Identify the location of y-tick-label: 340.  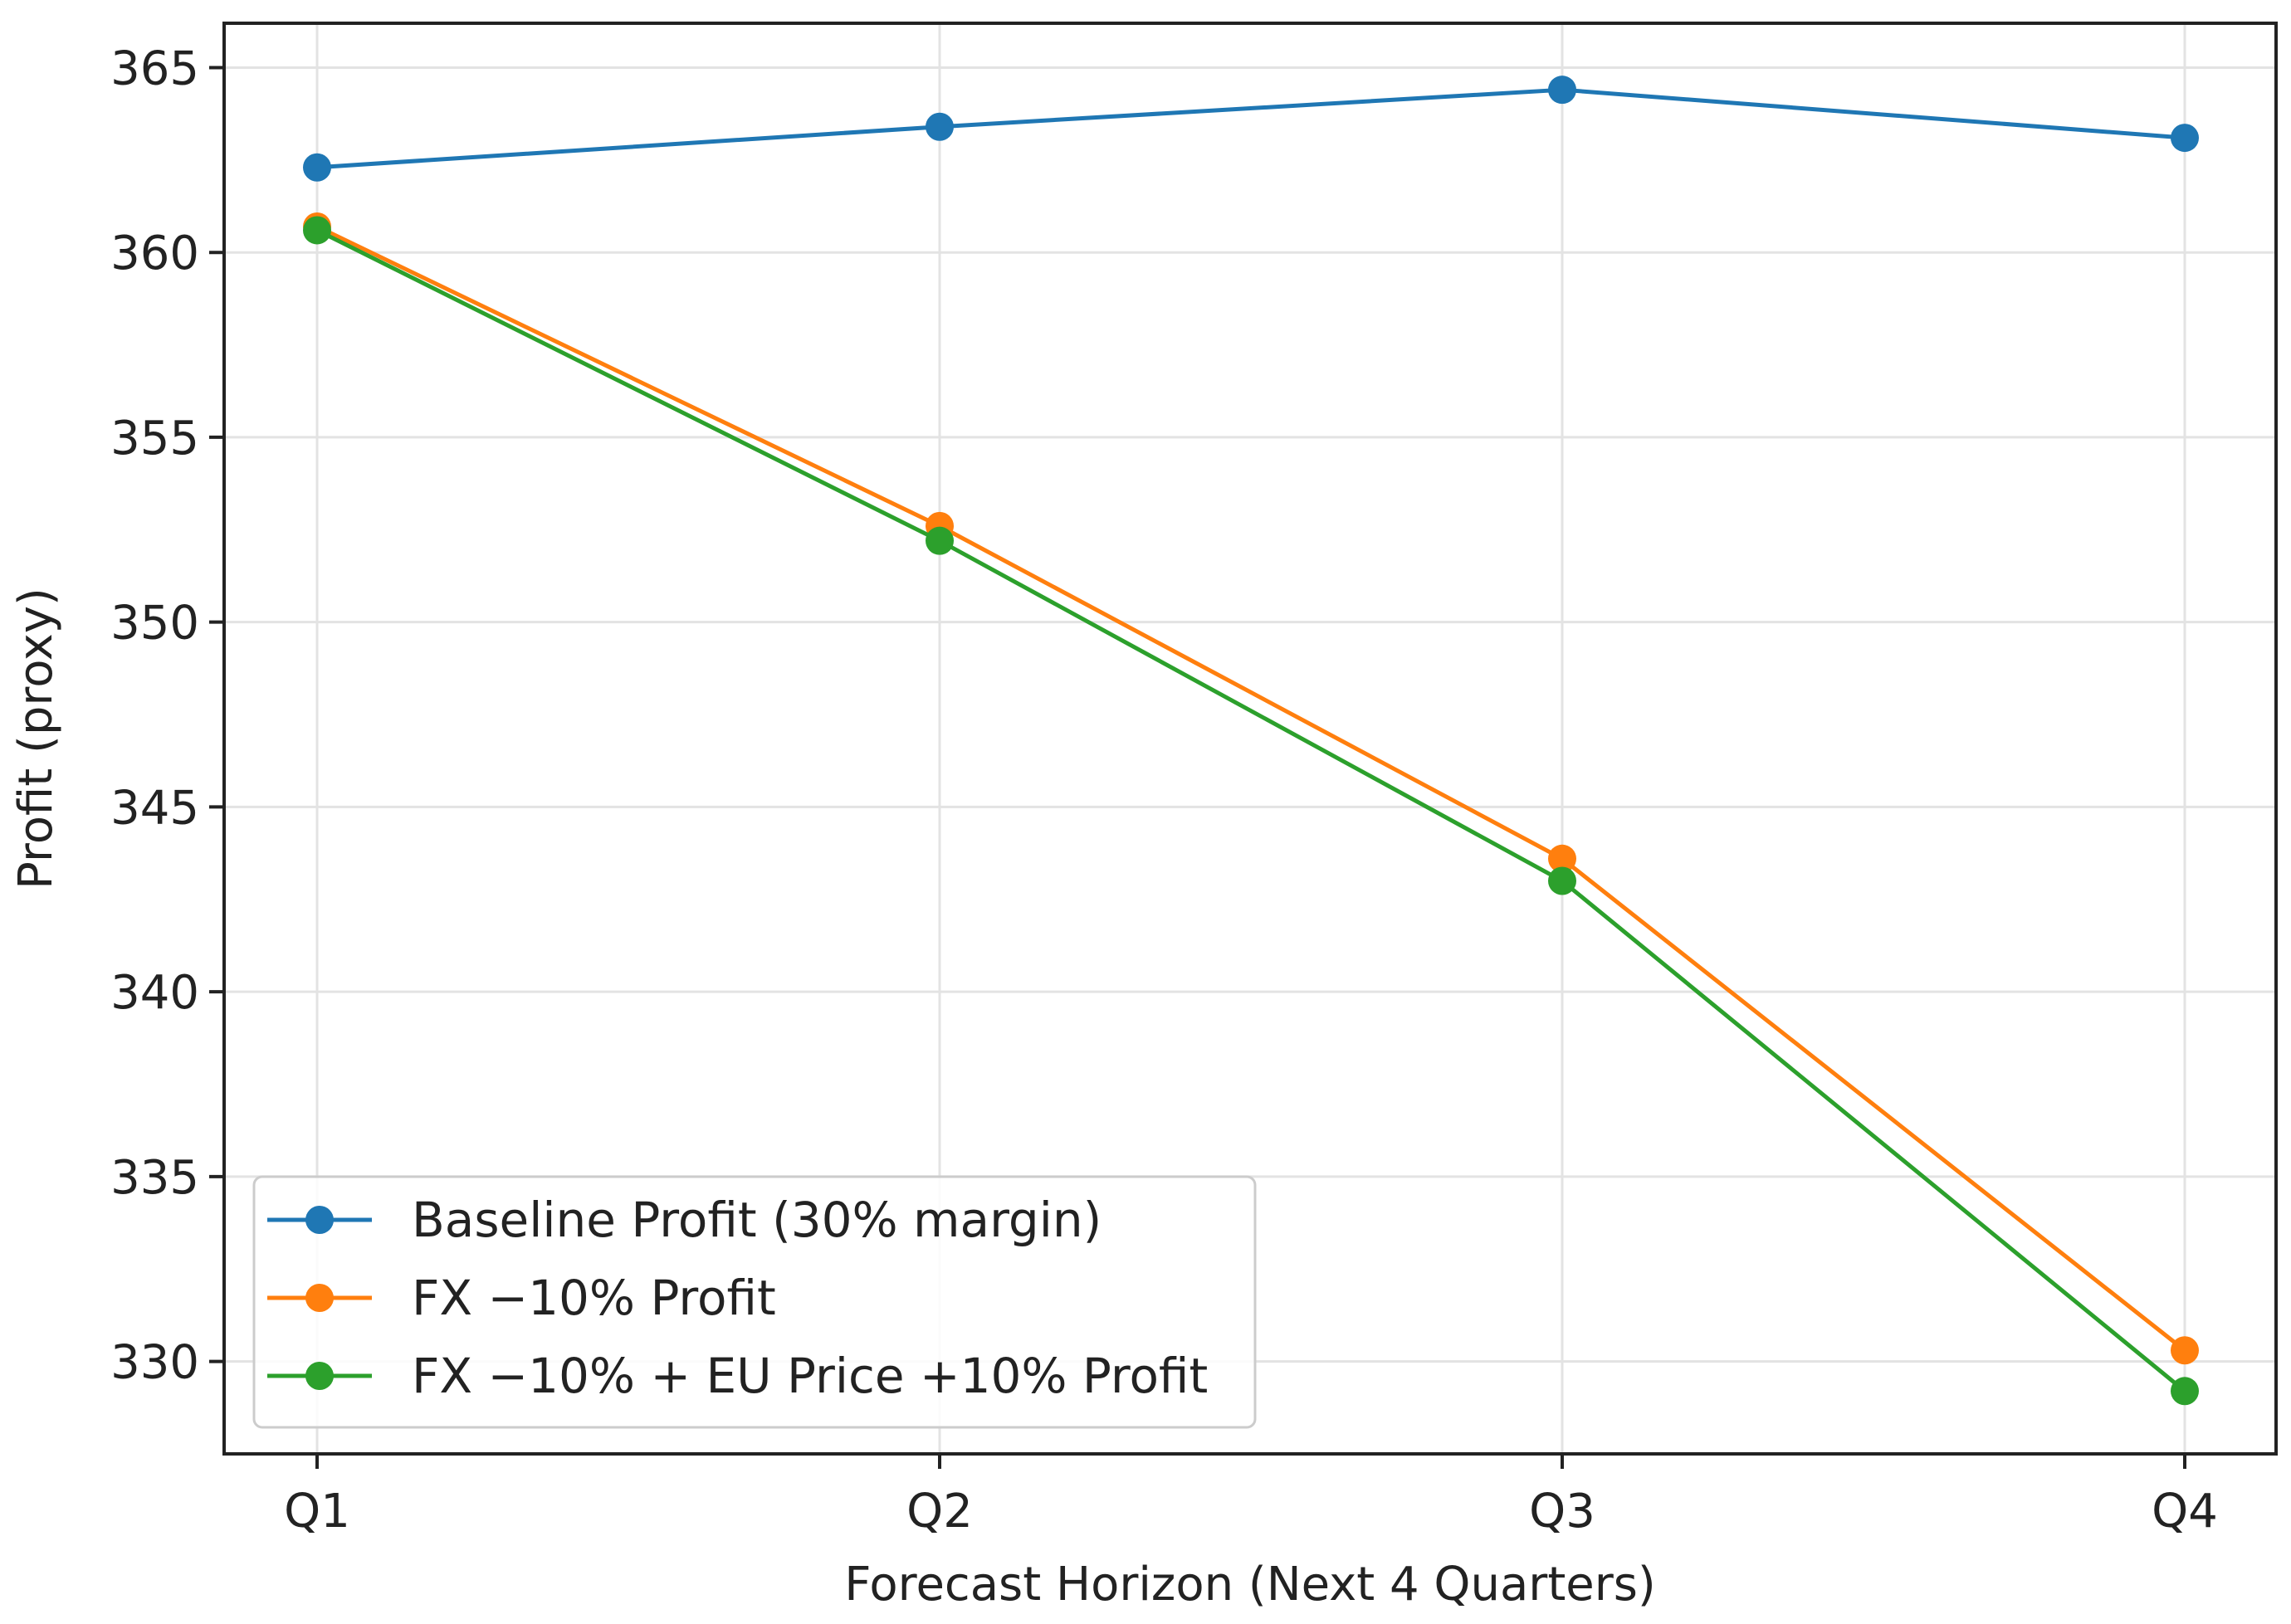
(154, 993).